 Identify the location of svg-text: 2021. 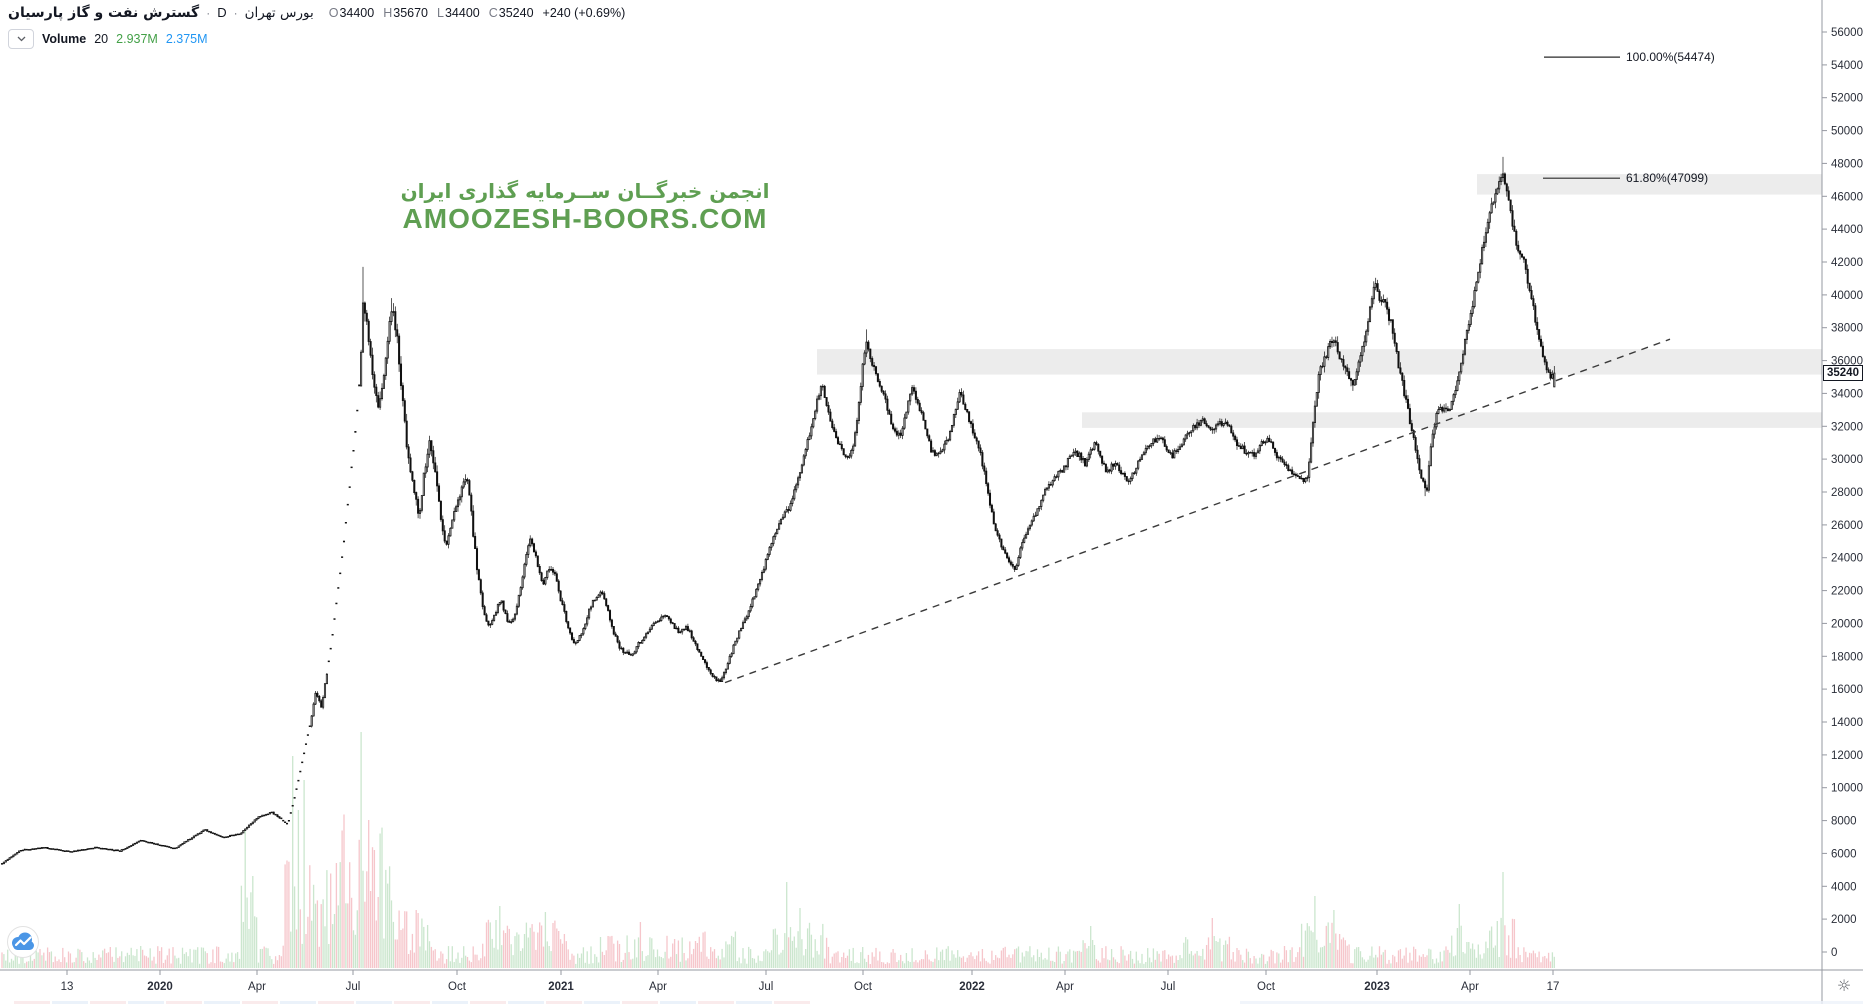
(561, 987).